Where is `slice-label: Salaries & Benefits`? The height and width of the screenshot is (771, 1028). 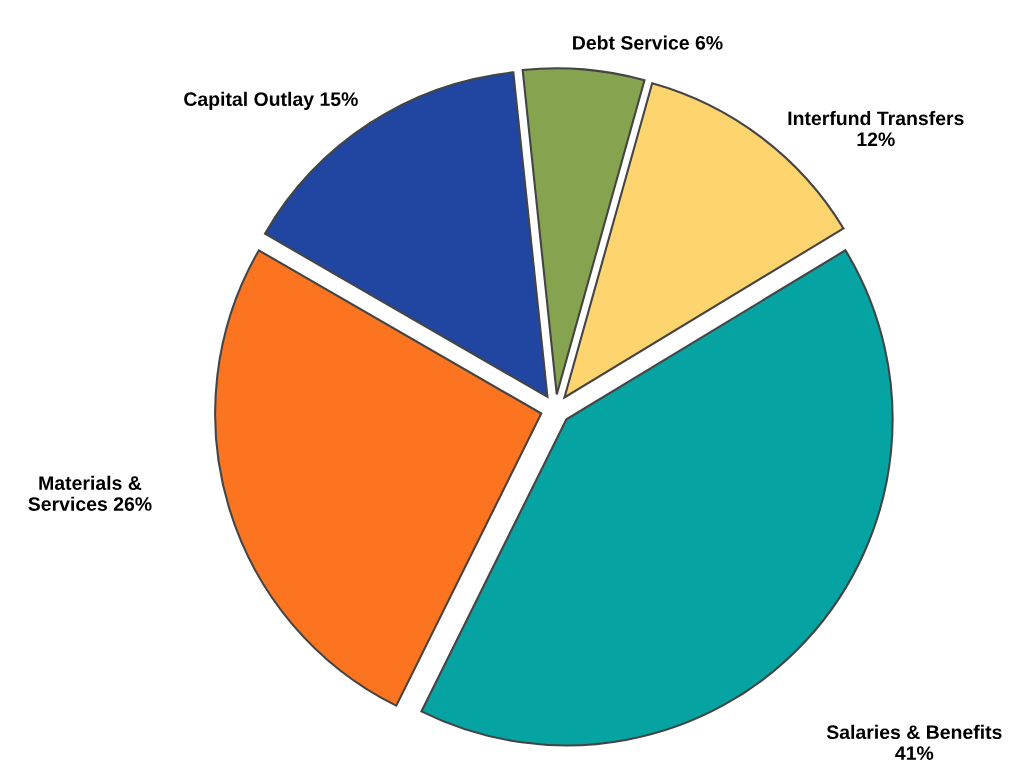
slice-label: Salaries & Benefits is located at coordinates (914, 732).